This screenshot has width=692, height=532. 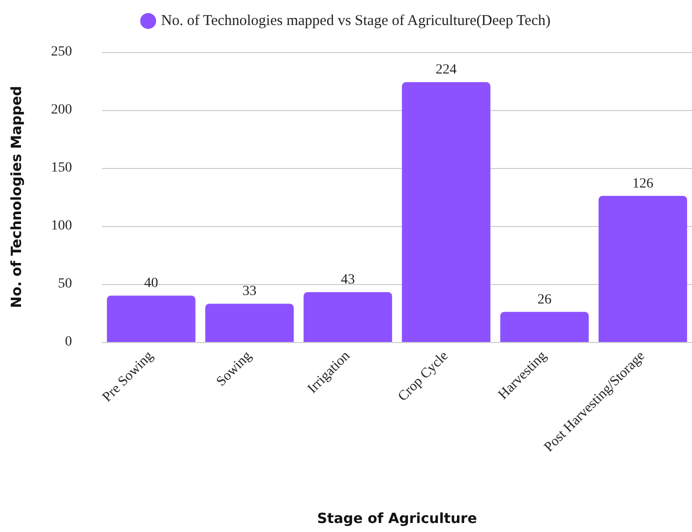 I want to click on y-tick-label: 150, so click(x=61, y=168).